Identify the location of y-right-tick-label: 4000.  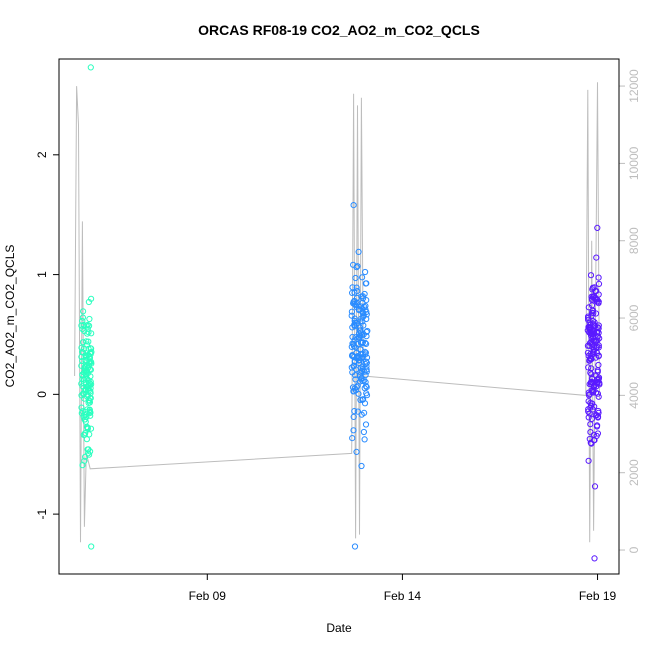
(634, 395).